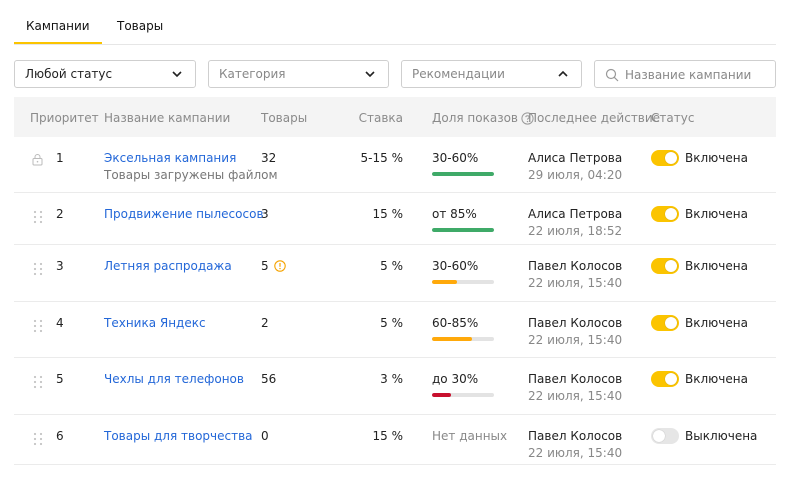 This screenshot has width=800, height=488. What do you see at coordinates (167, 118) in the screenshot?
I see `column-name: Название кампании` at bounding box center [167, 118].